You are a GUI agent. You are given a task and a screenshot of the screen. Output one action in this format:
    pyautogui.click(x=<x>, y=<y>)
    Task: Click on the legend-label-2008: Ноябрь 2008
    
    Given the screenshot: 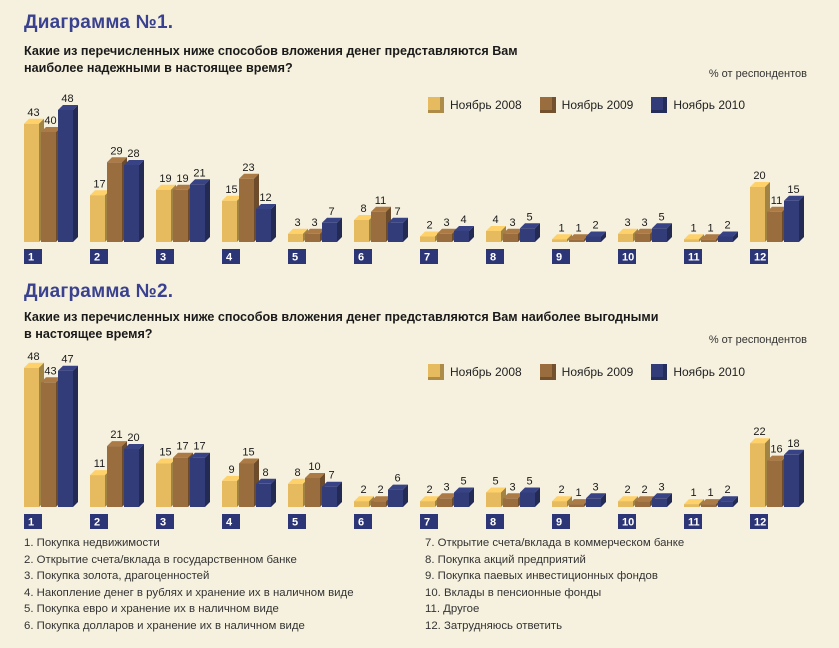 What is the action you would take?
    pyautogui.click(x=486, y=372)
    